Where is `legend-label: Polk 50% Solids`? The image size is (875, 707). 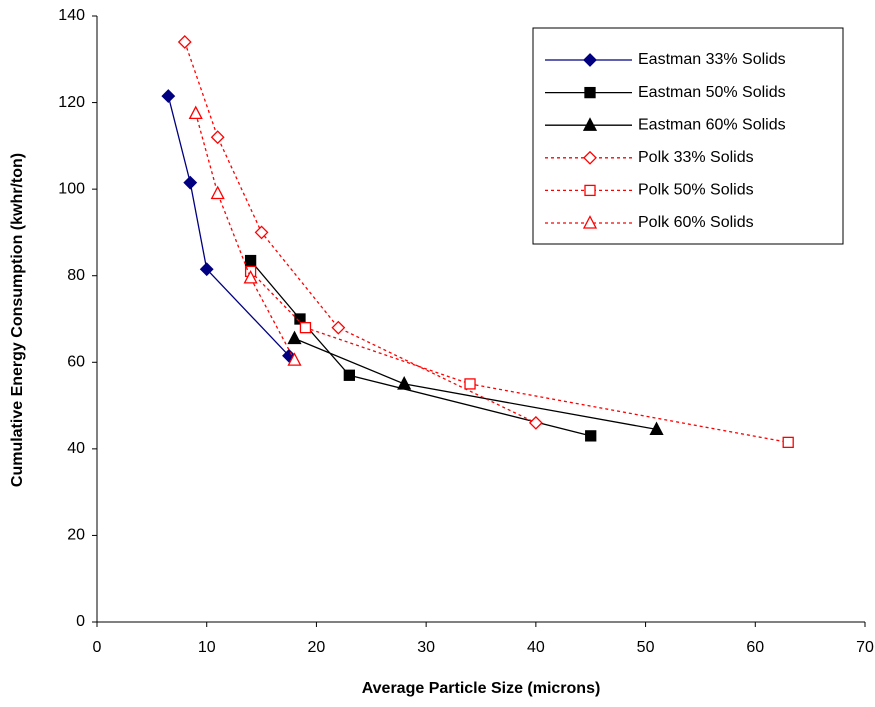
legend-label: Polk 50% Solids is located at coordinates (696, 190).